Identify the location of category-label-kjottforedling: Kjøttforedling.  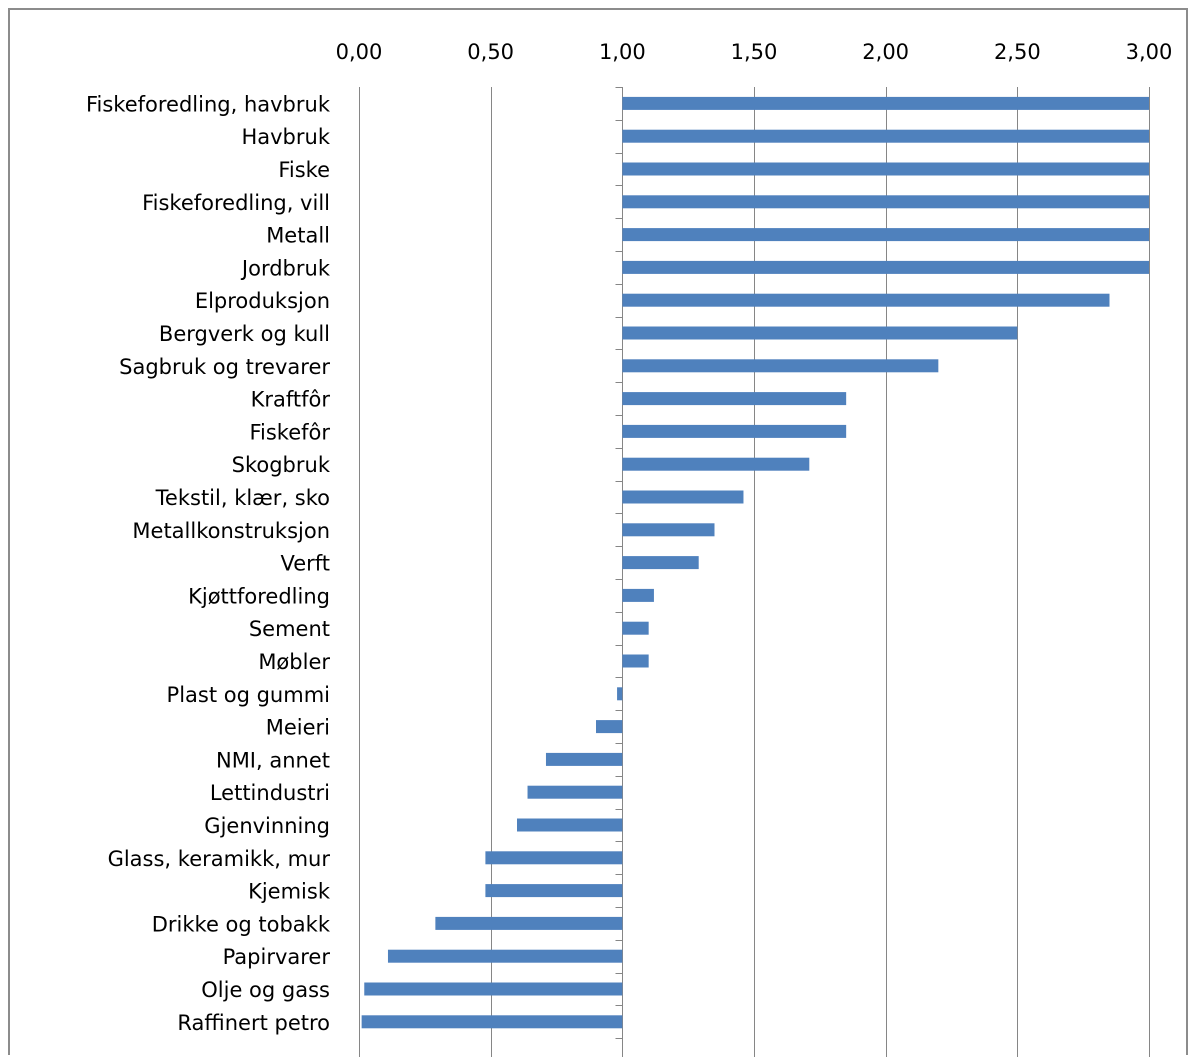
(259, 596).